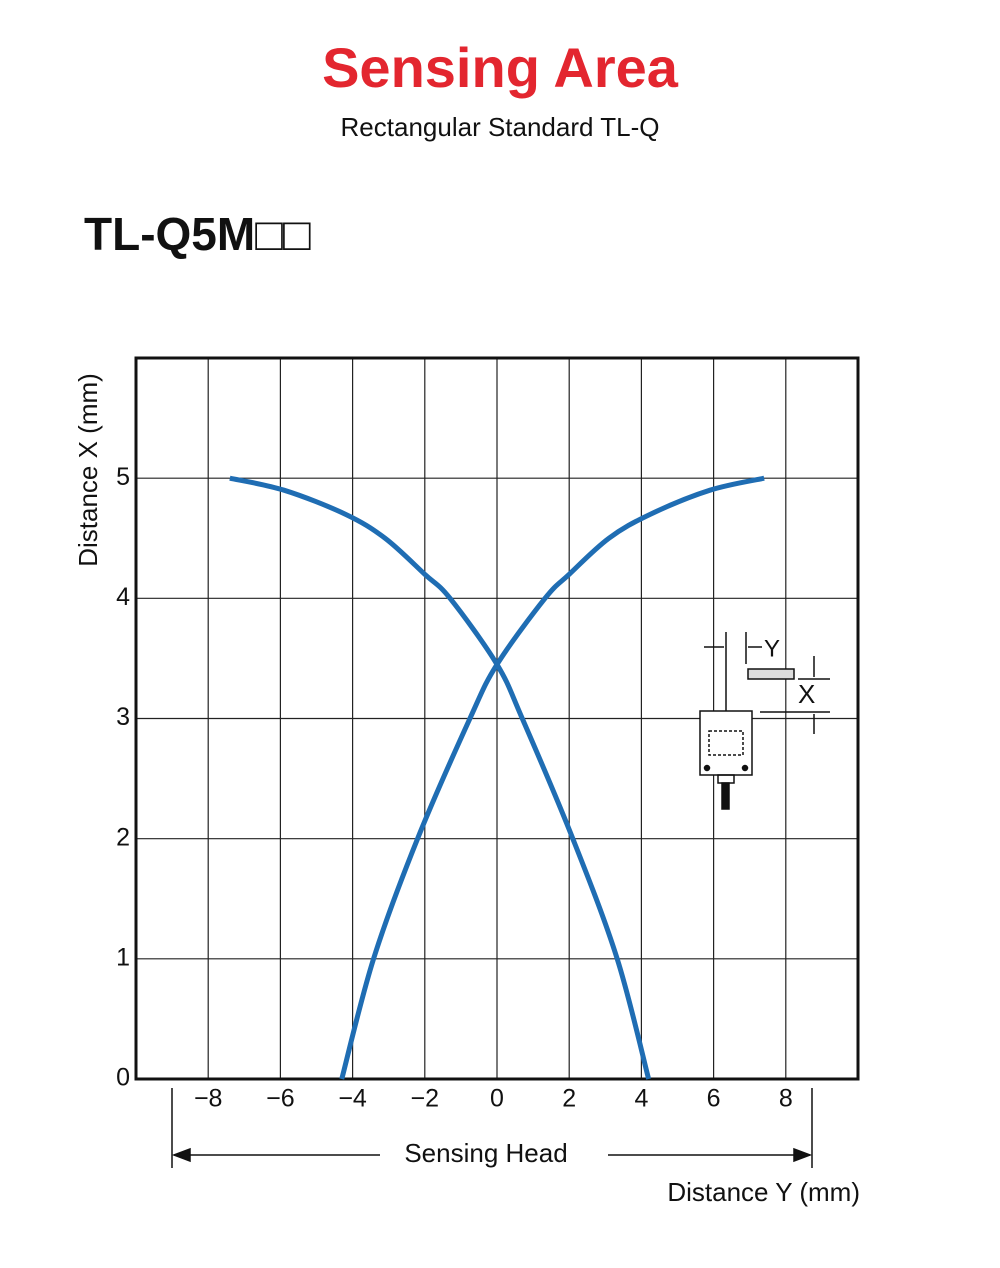 The width and height of the screenshot is (1000, 1268). I want to click on sensing-head-dimension, so click(492, 1128).